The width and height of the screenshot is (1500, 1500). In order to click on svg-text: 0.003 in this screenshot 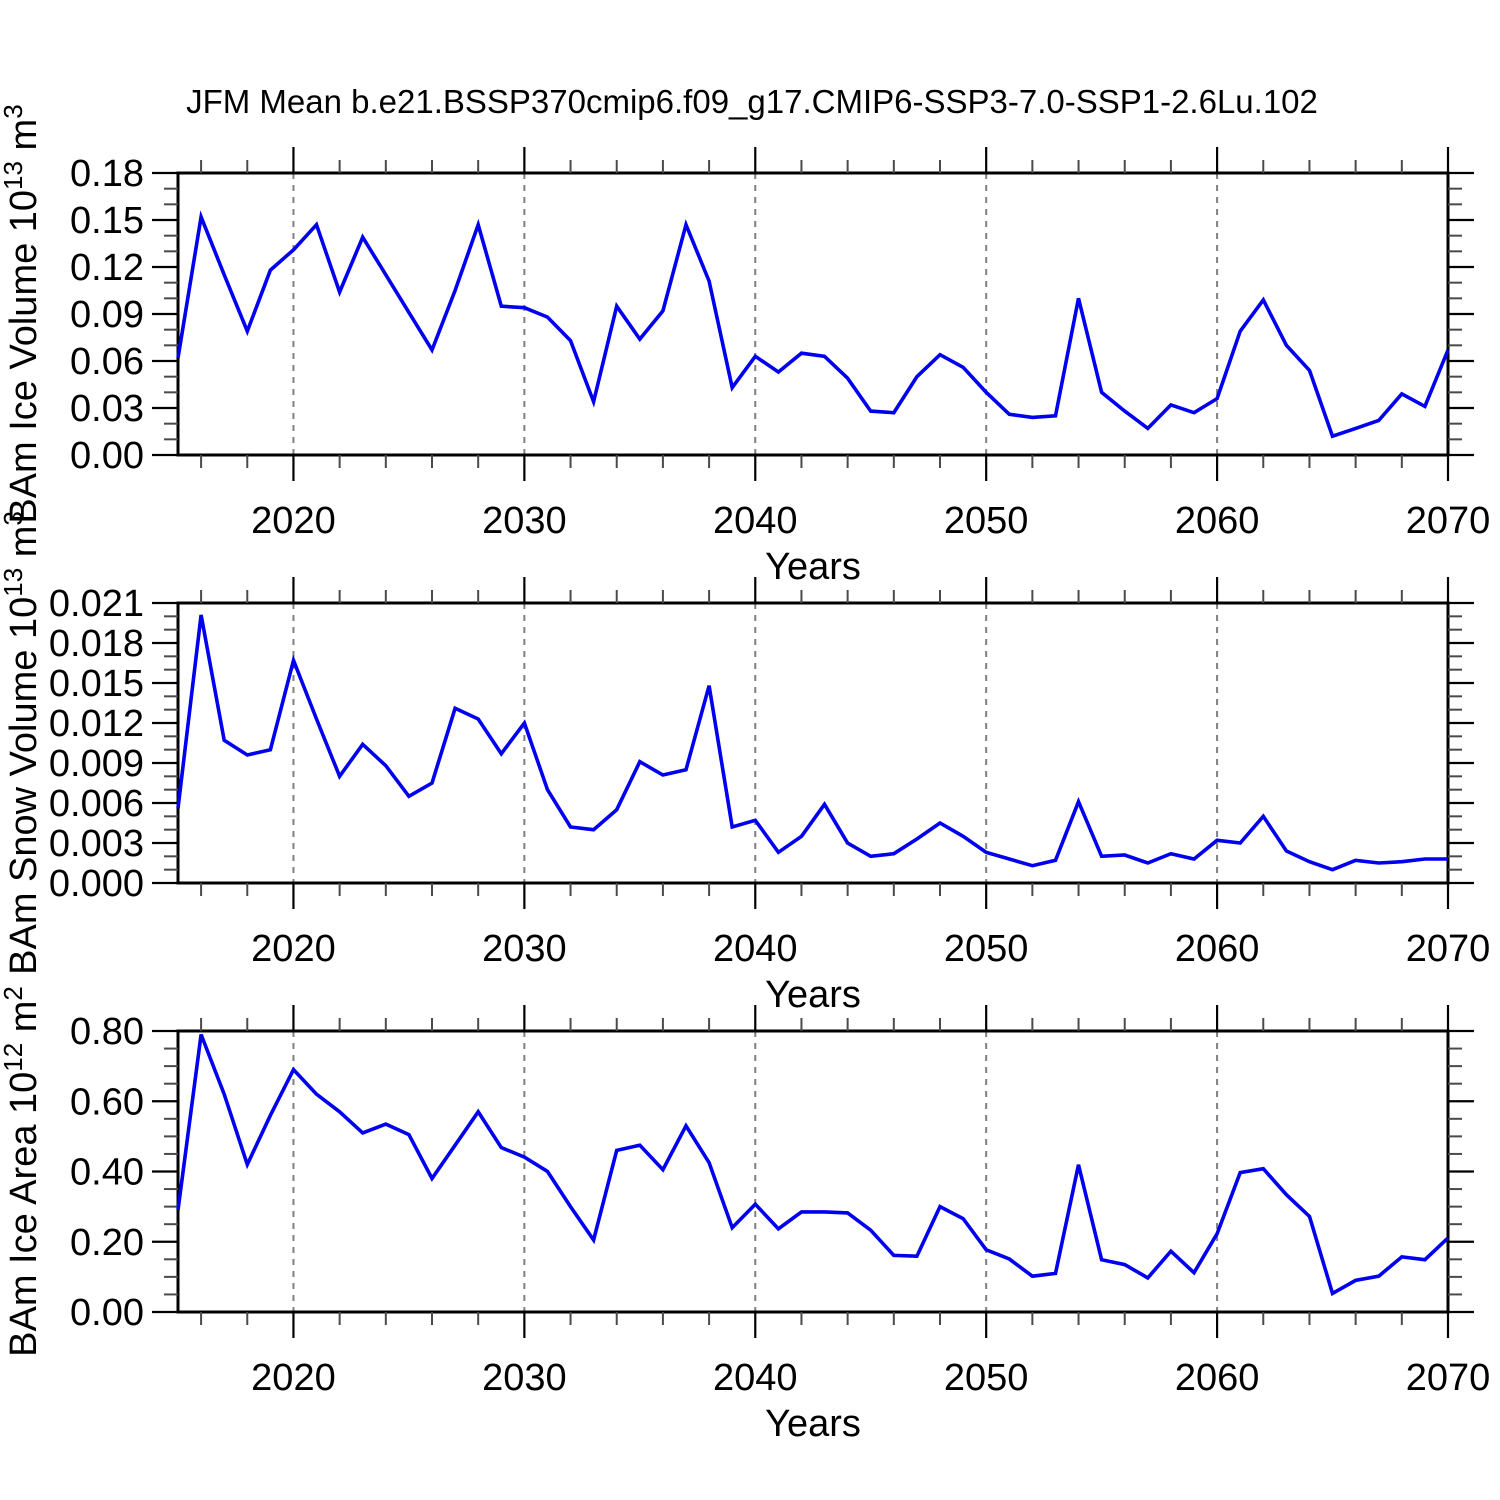, I will do `click(96, 844)`.